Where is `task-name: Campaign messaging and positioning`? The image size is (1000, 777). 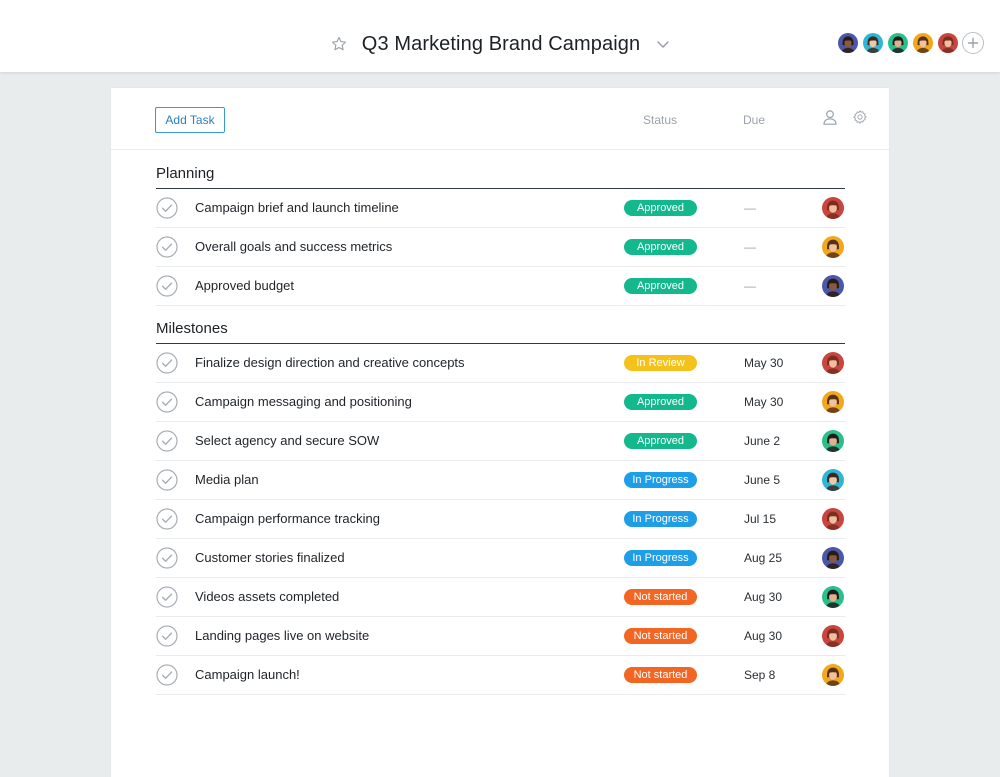
task-name: Campaign messaging and positioning is located at coordinates (303, 401).